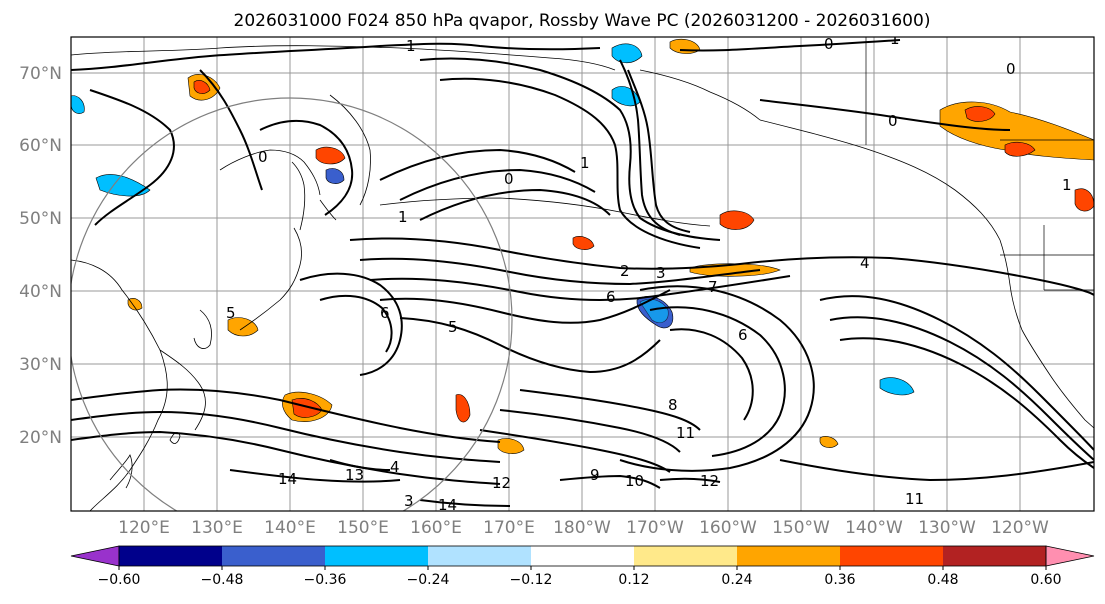  What do you see at coordinates (336, 56) in the screenshot?
I see `contour-1-north` at bounding box center [336, 56].